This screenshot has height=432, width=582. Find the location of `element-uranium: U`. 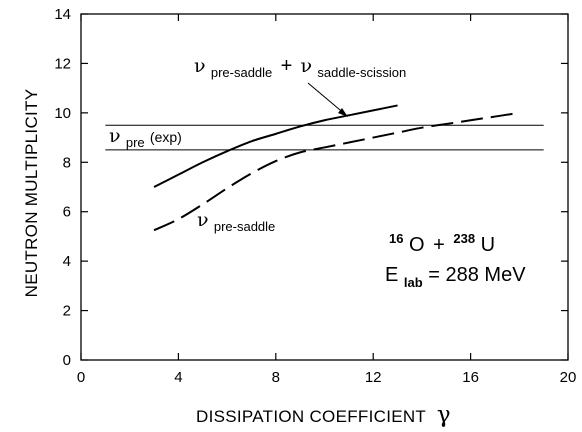

element-uranium: U is located at coordinates (488, 245).